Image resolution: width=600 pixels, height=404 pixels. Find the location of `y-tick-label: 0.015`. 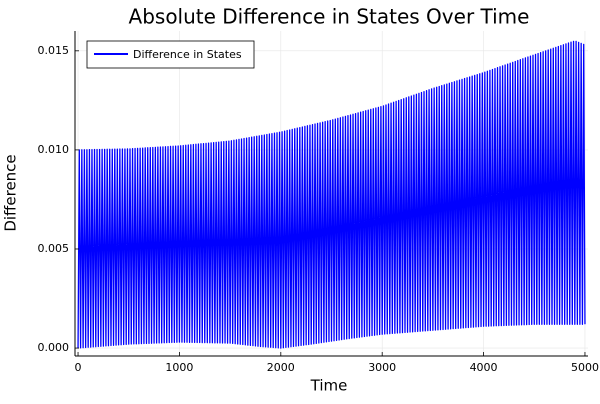

y-tick-label: 0.015 is located at coordinates (54, 50).